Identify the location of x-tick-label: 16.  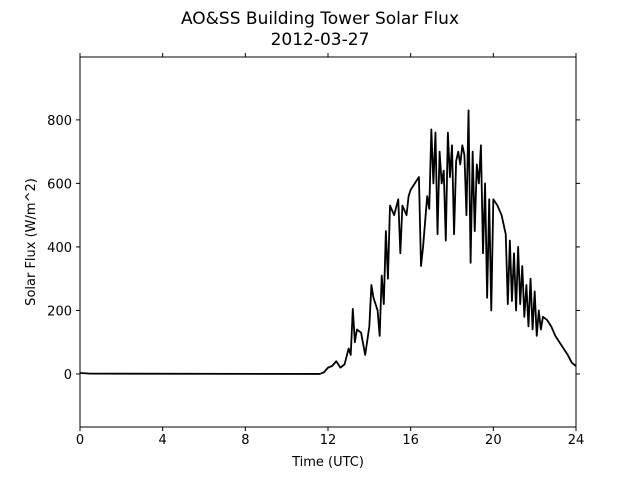
(410, 440).